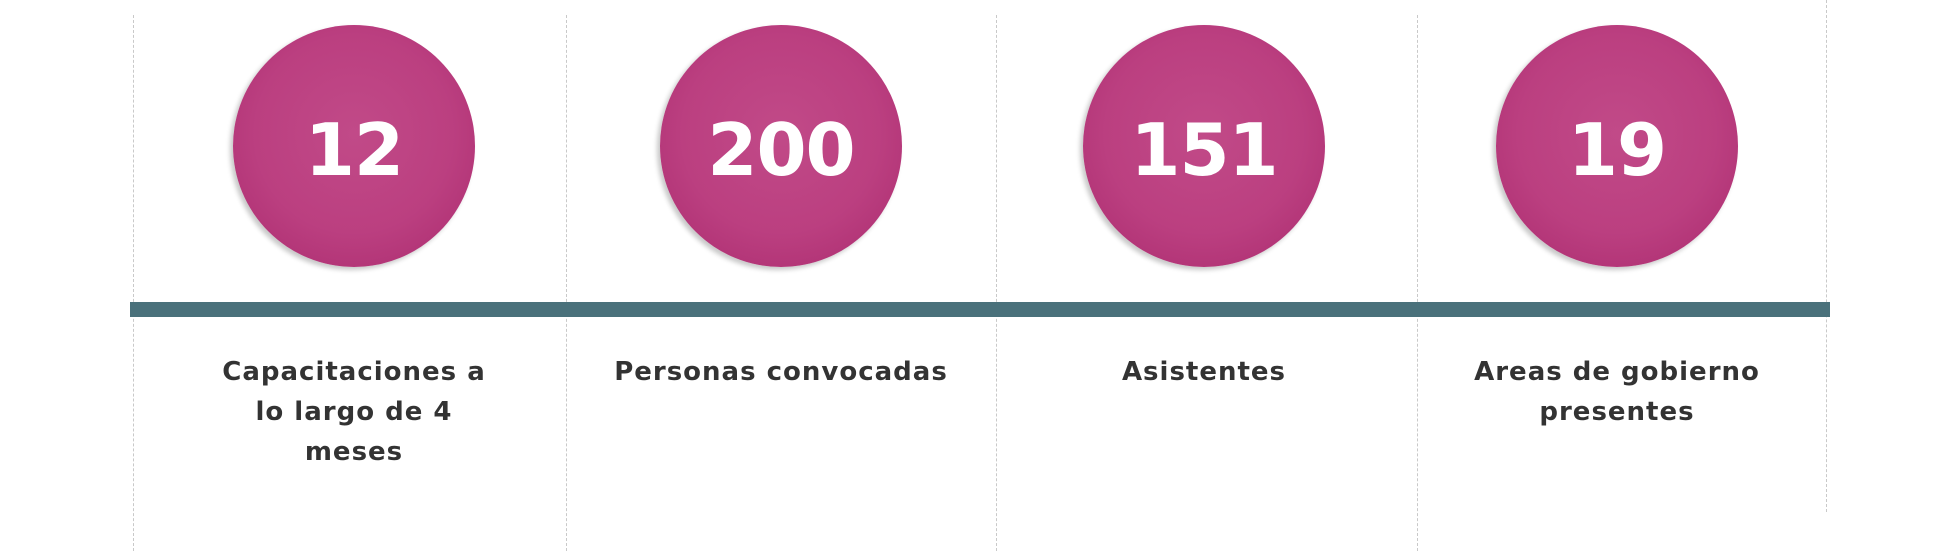 This screenshot has height=551, width=1940. I want to click on stat-value: 200, so click(781, 150).